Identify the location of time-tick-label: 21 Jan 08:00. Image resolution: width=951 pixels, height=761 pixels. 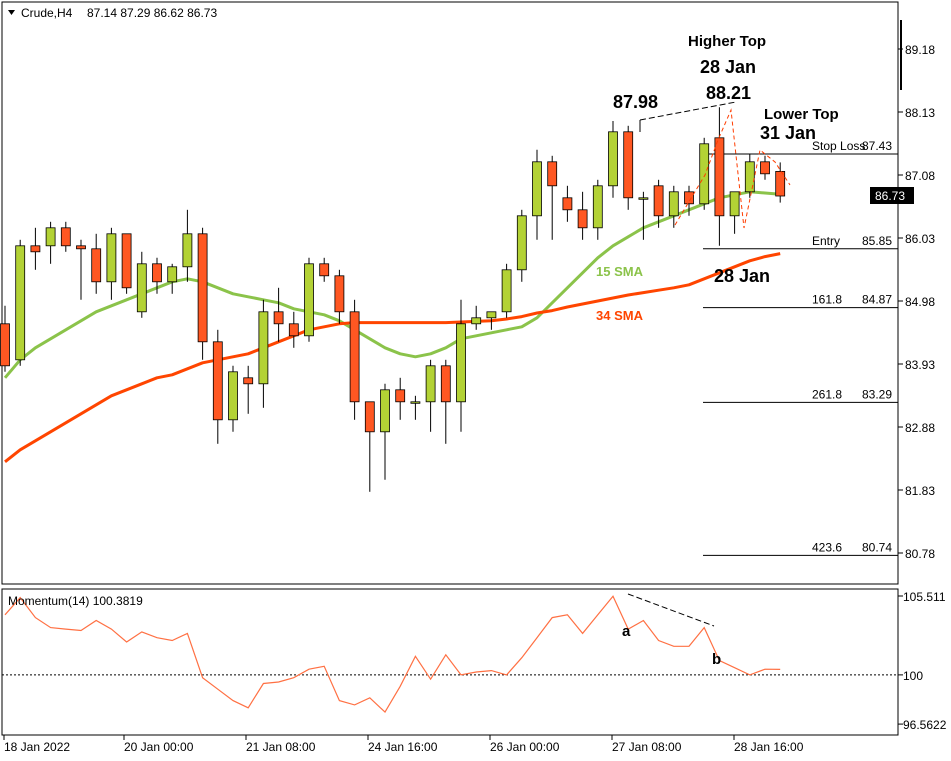
(281, 747).